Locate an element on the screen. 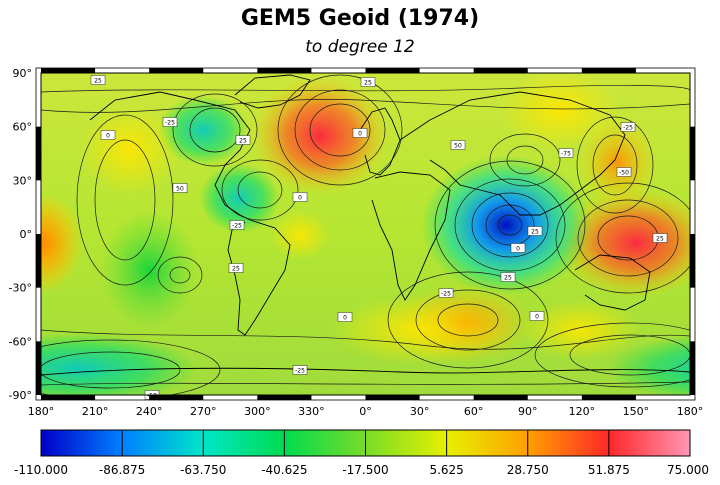  contour-label: -75 is located at coordinates (566, 153).